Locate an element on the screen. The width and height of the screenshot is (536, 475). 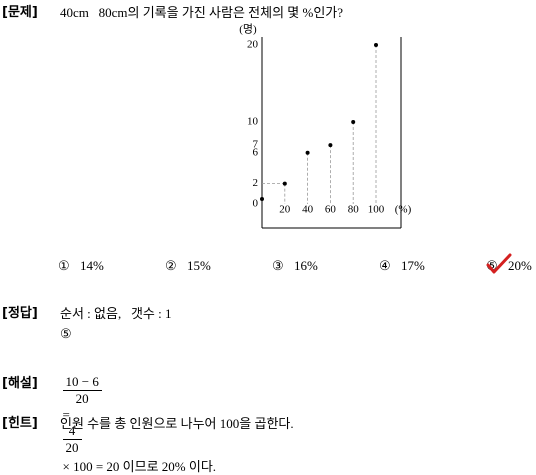
option-marker: ① is located at coordinates (64, 265).